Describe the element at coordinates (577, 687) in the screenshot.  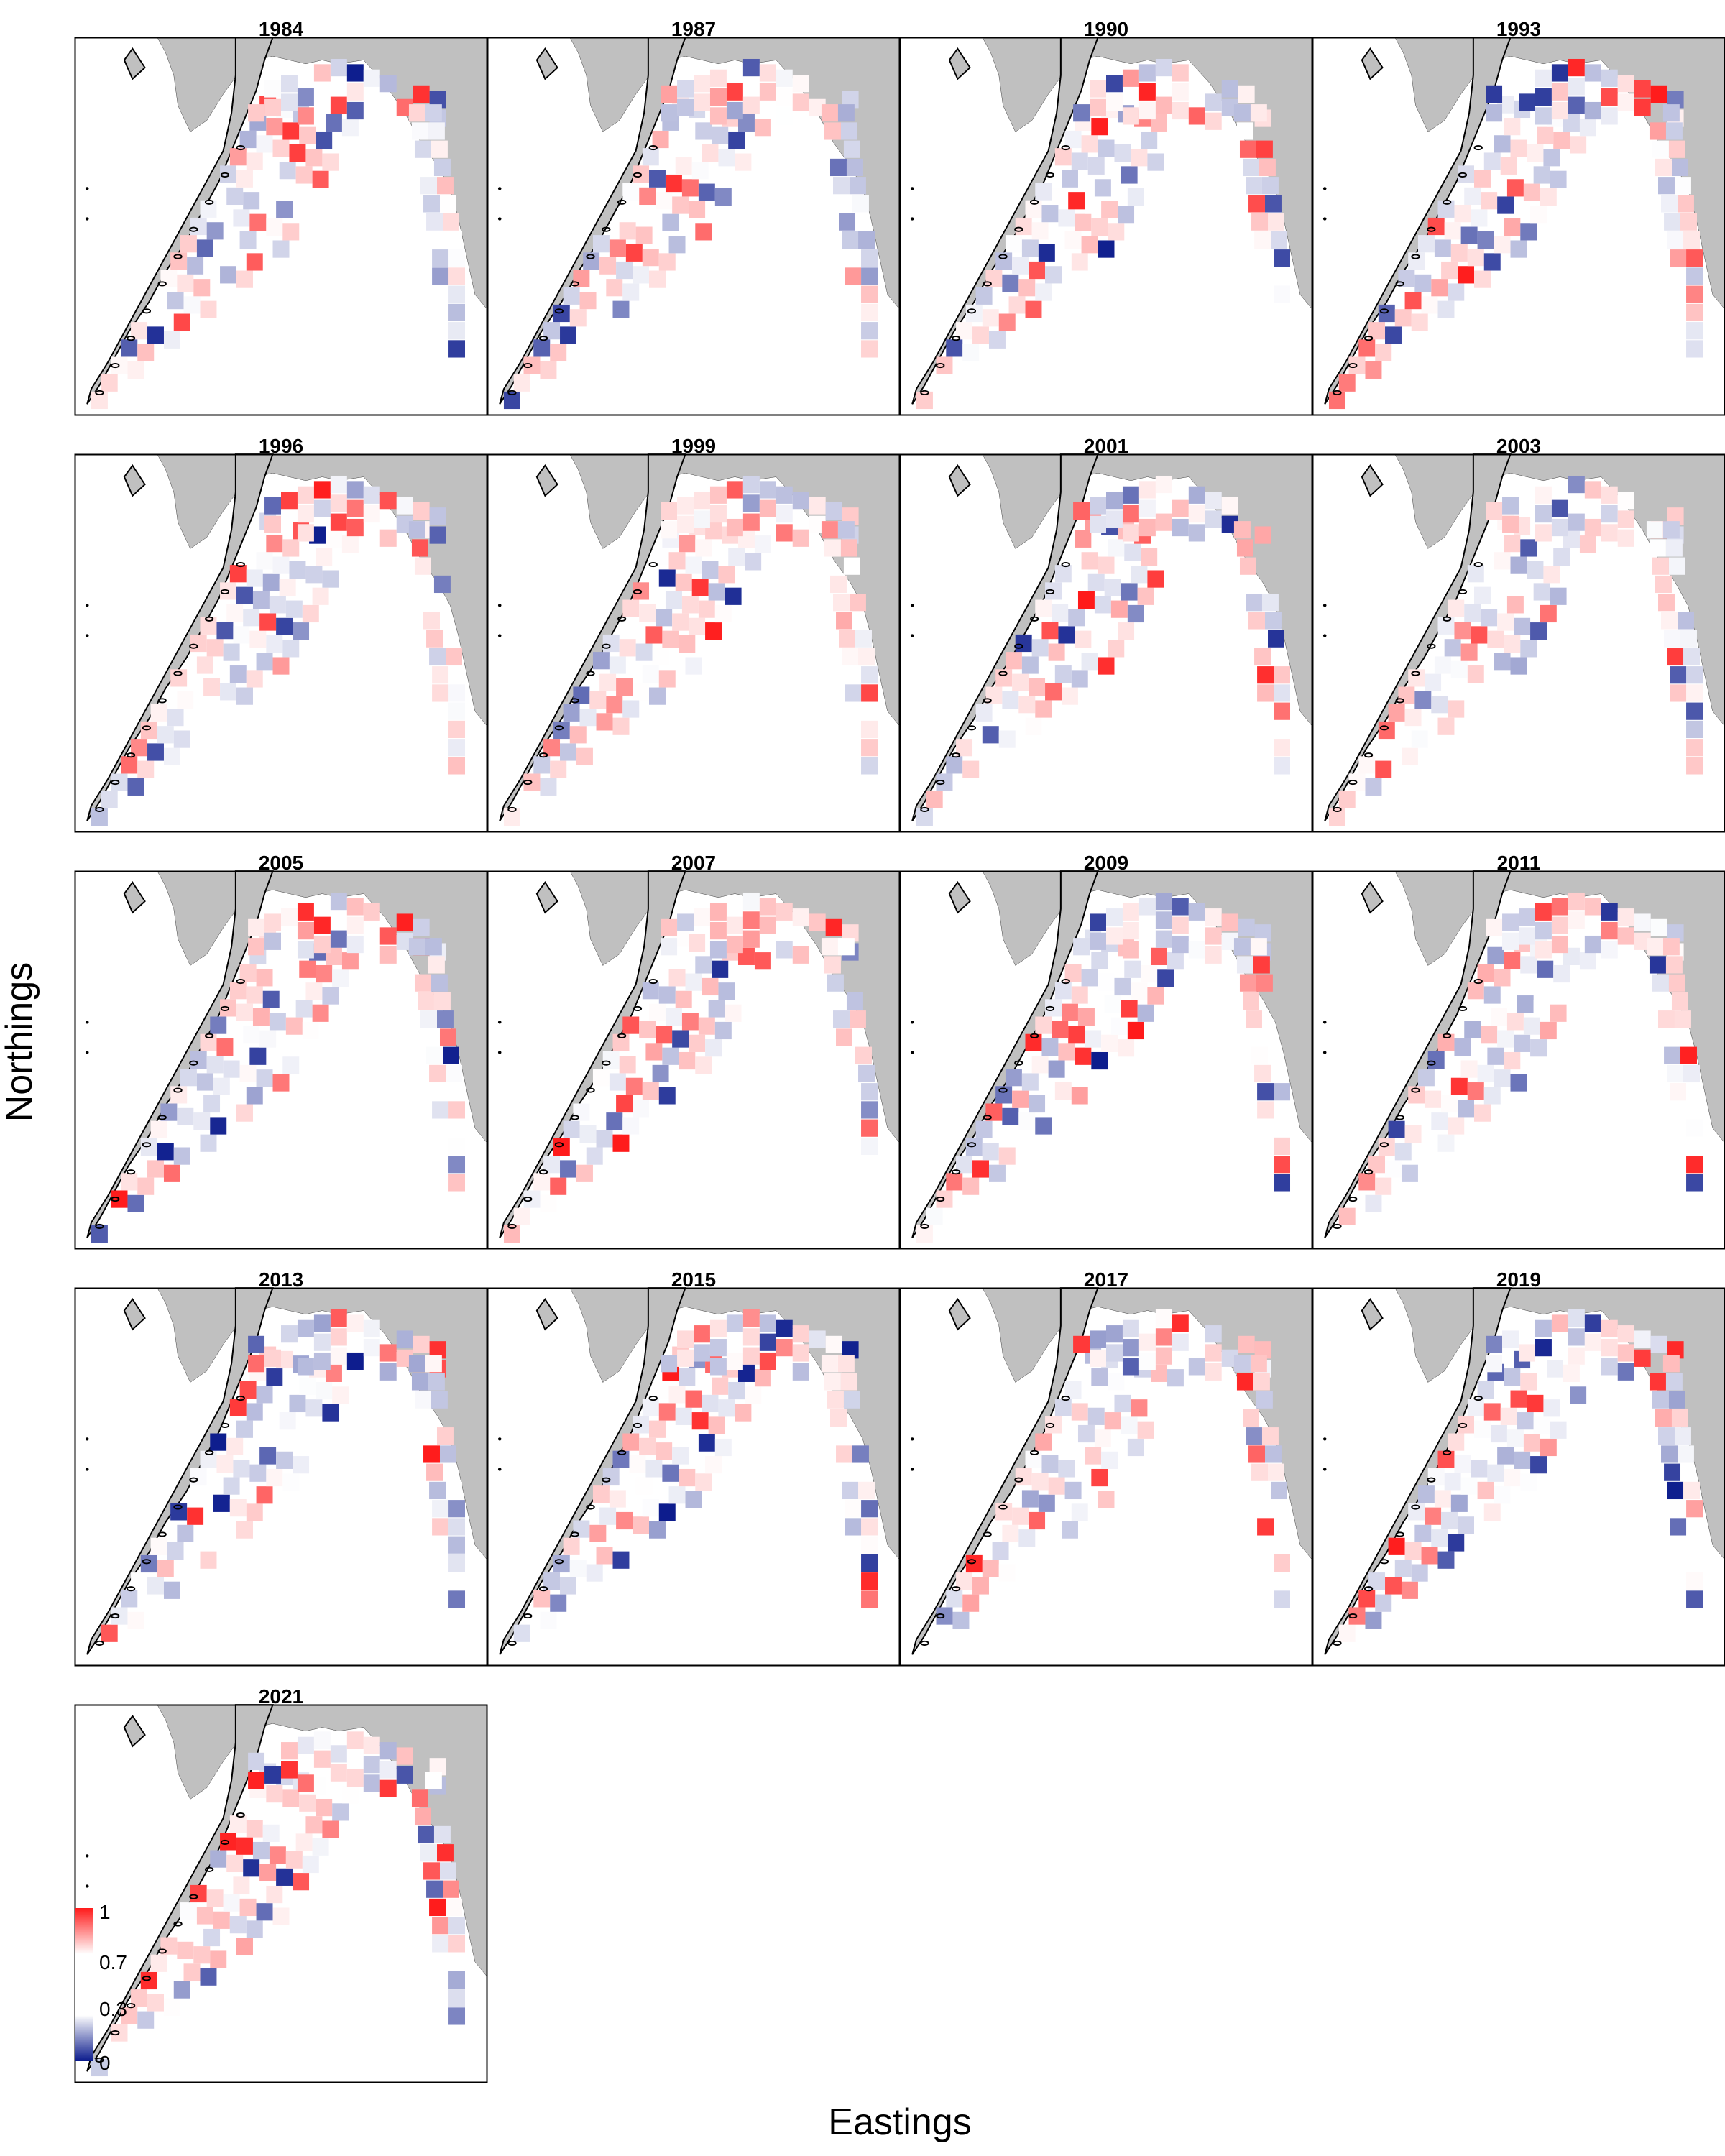
I see `coast-islands` at that location.